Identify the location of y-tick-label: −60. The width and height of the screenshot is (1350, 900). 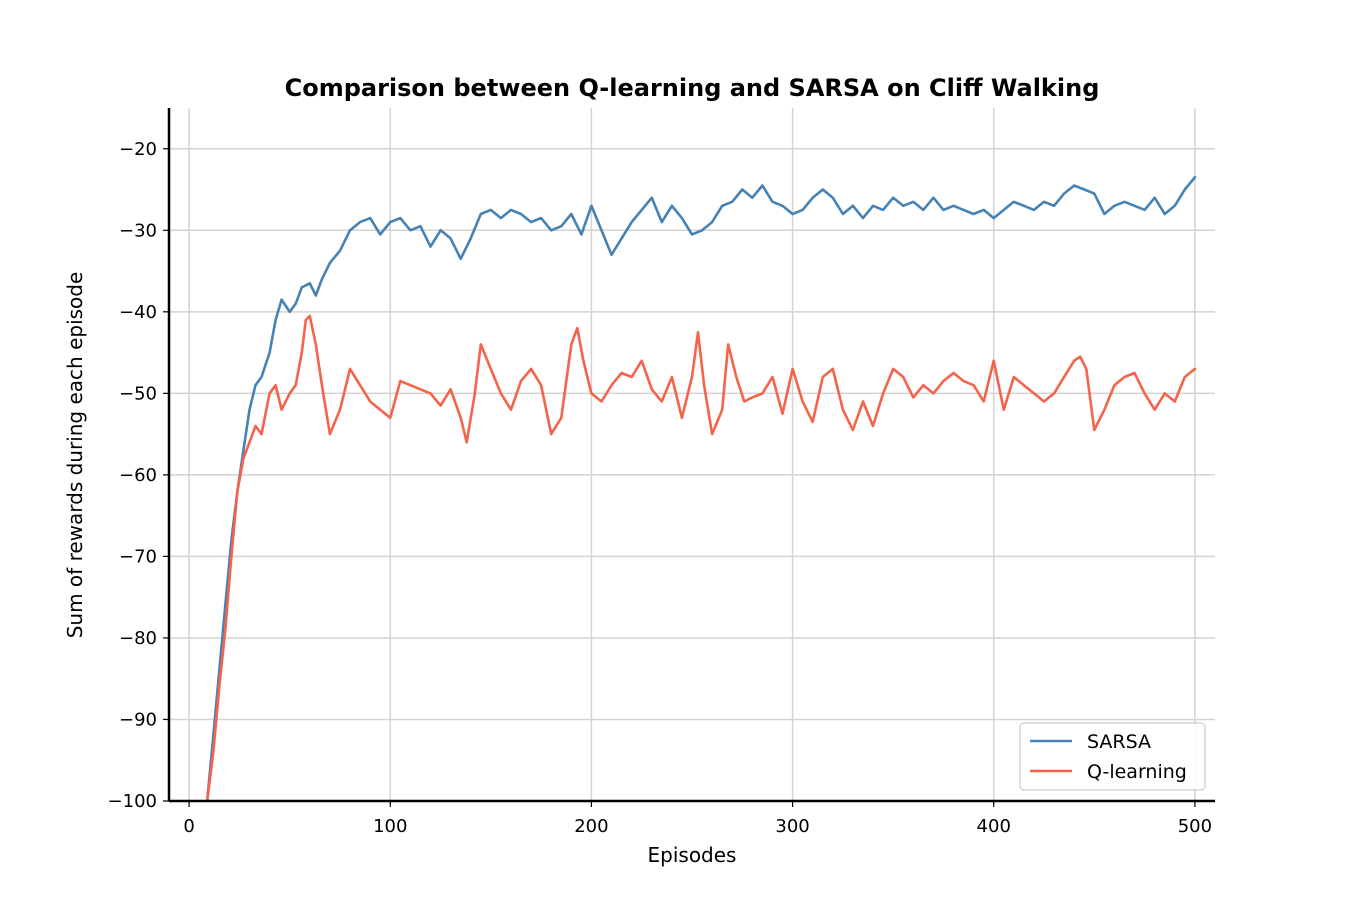
(138, 475).